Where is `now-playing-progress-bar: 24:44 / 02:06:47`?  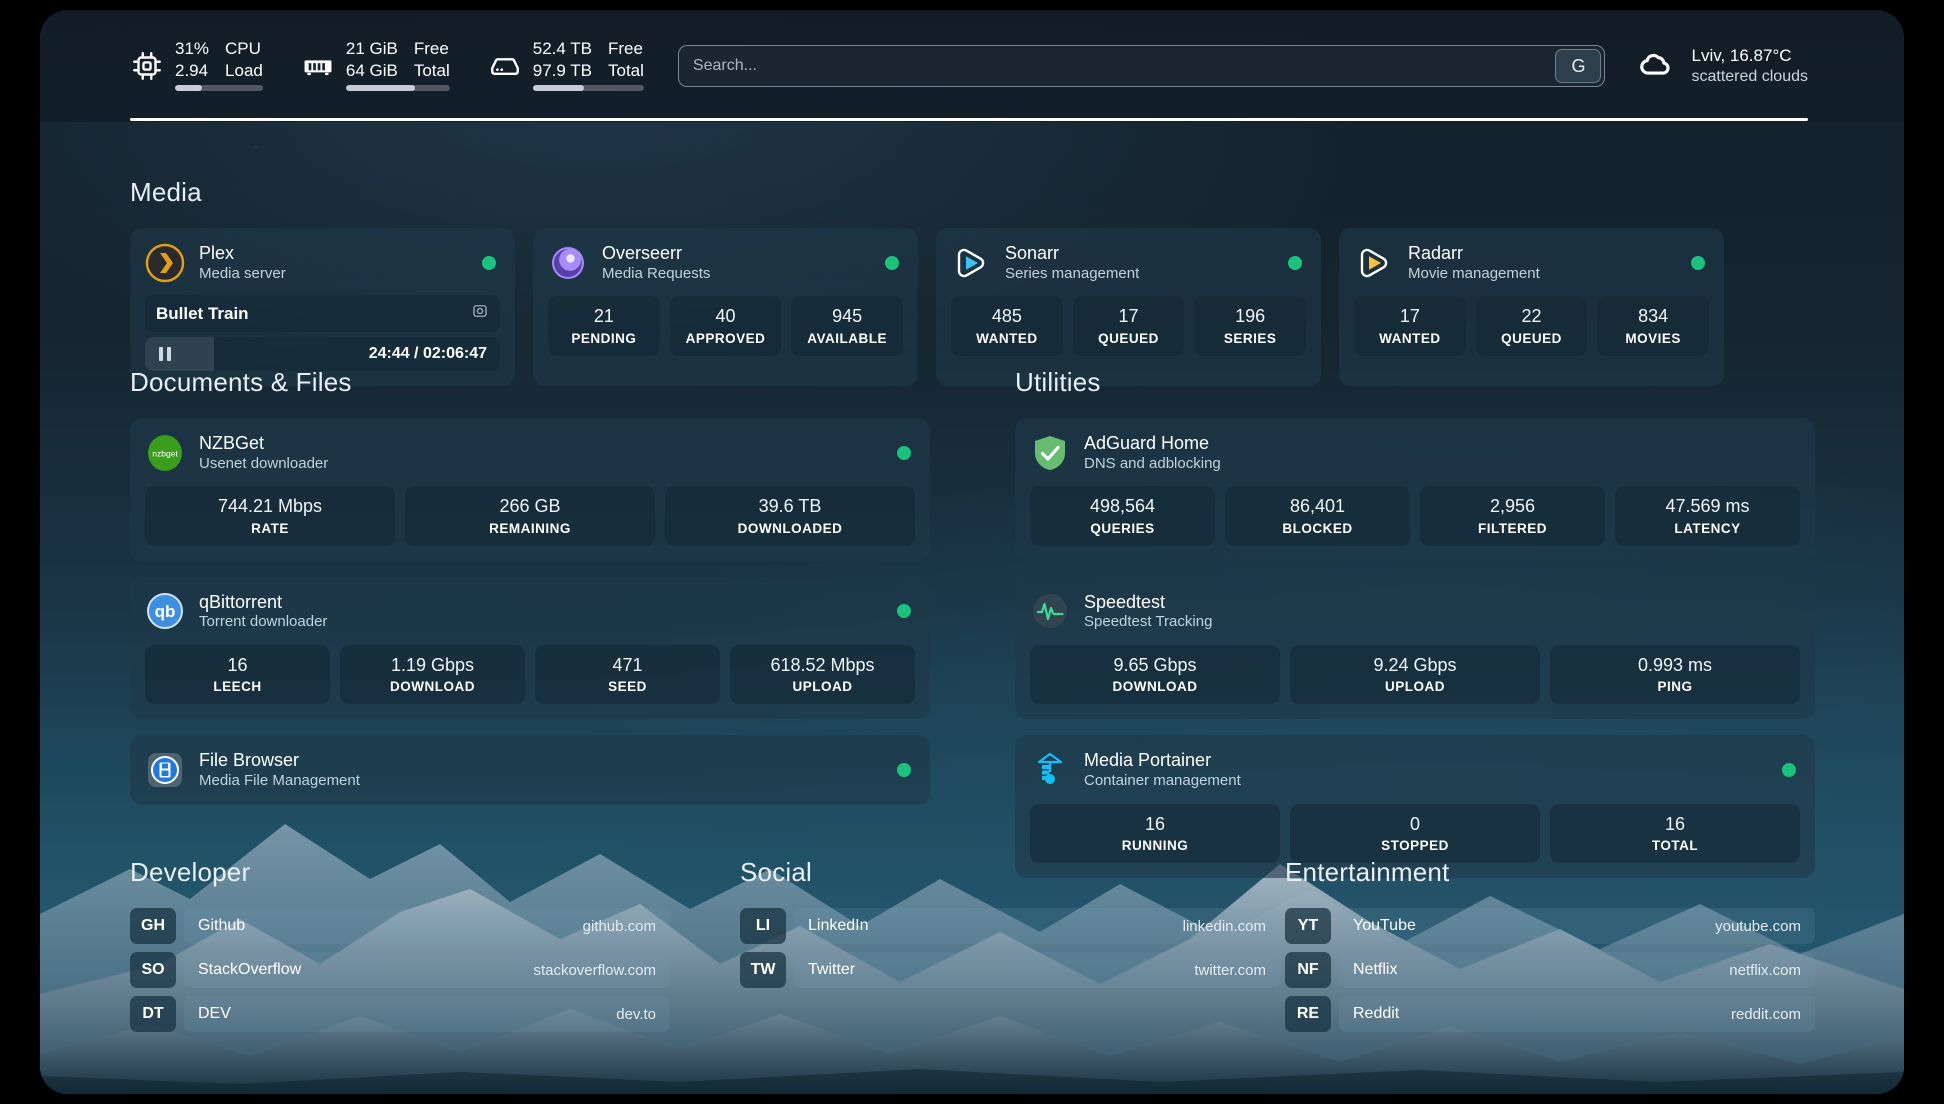
now-playing-progress-bar: 24:44 / 02:06:47 is located at coordinates (322, 354).